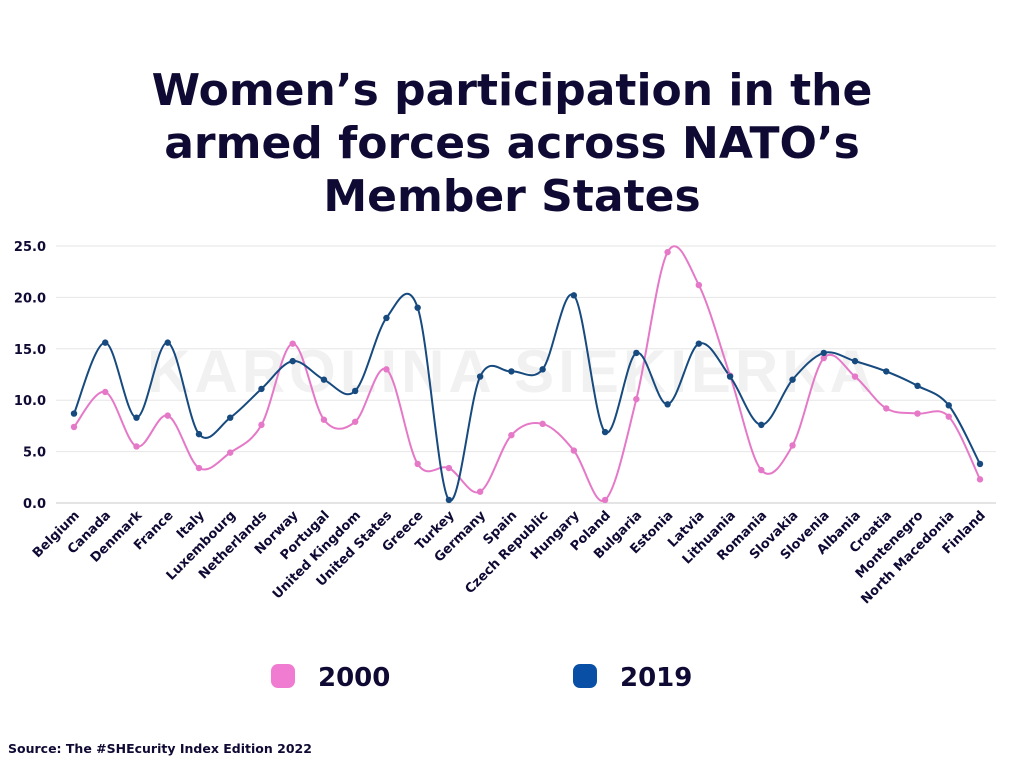  What do you see at coordinates (585, 676) in the screenshot?
I see `legend-swatch-2019` at bounding box center [585, 676].